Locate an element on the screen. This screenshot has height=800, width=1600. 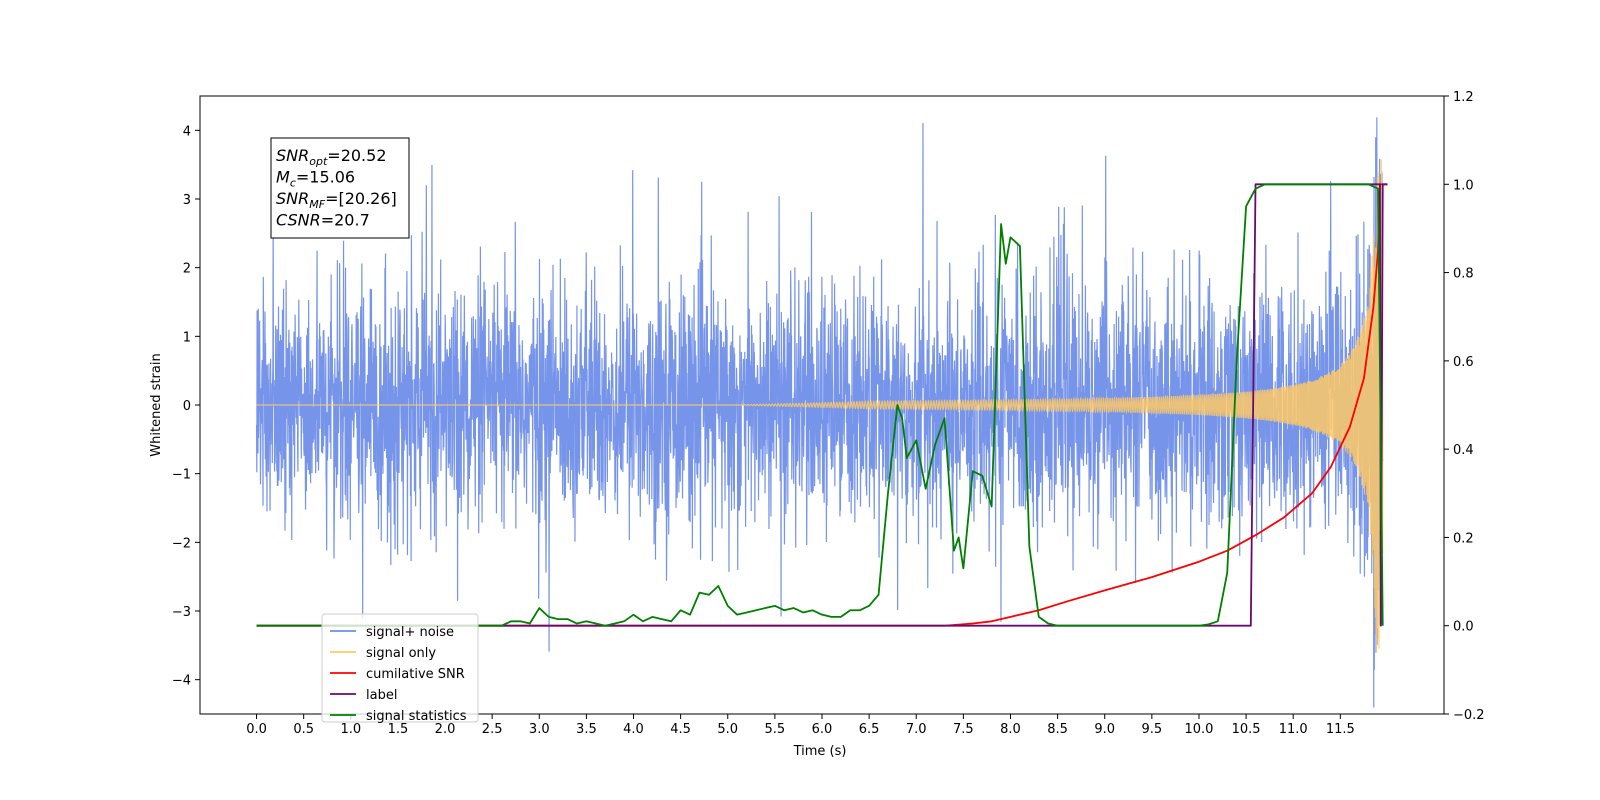
x-tick-label: 0.5 is located at coordinates (303, 729).